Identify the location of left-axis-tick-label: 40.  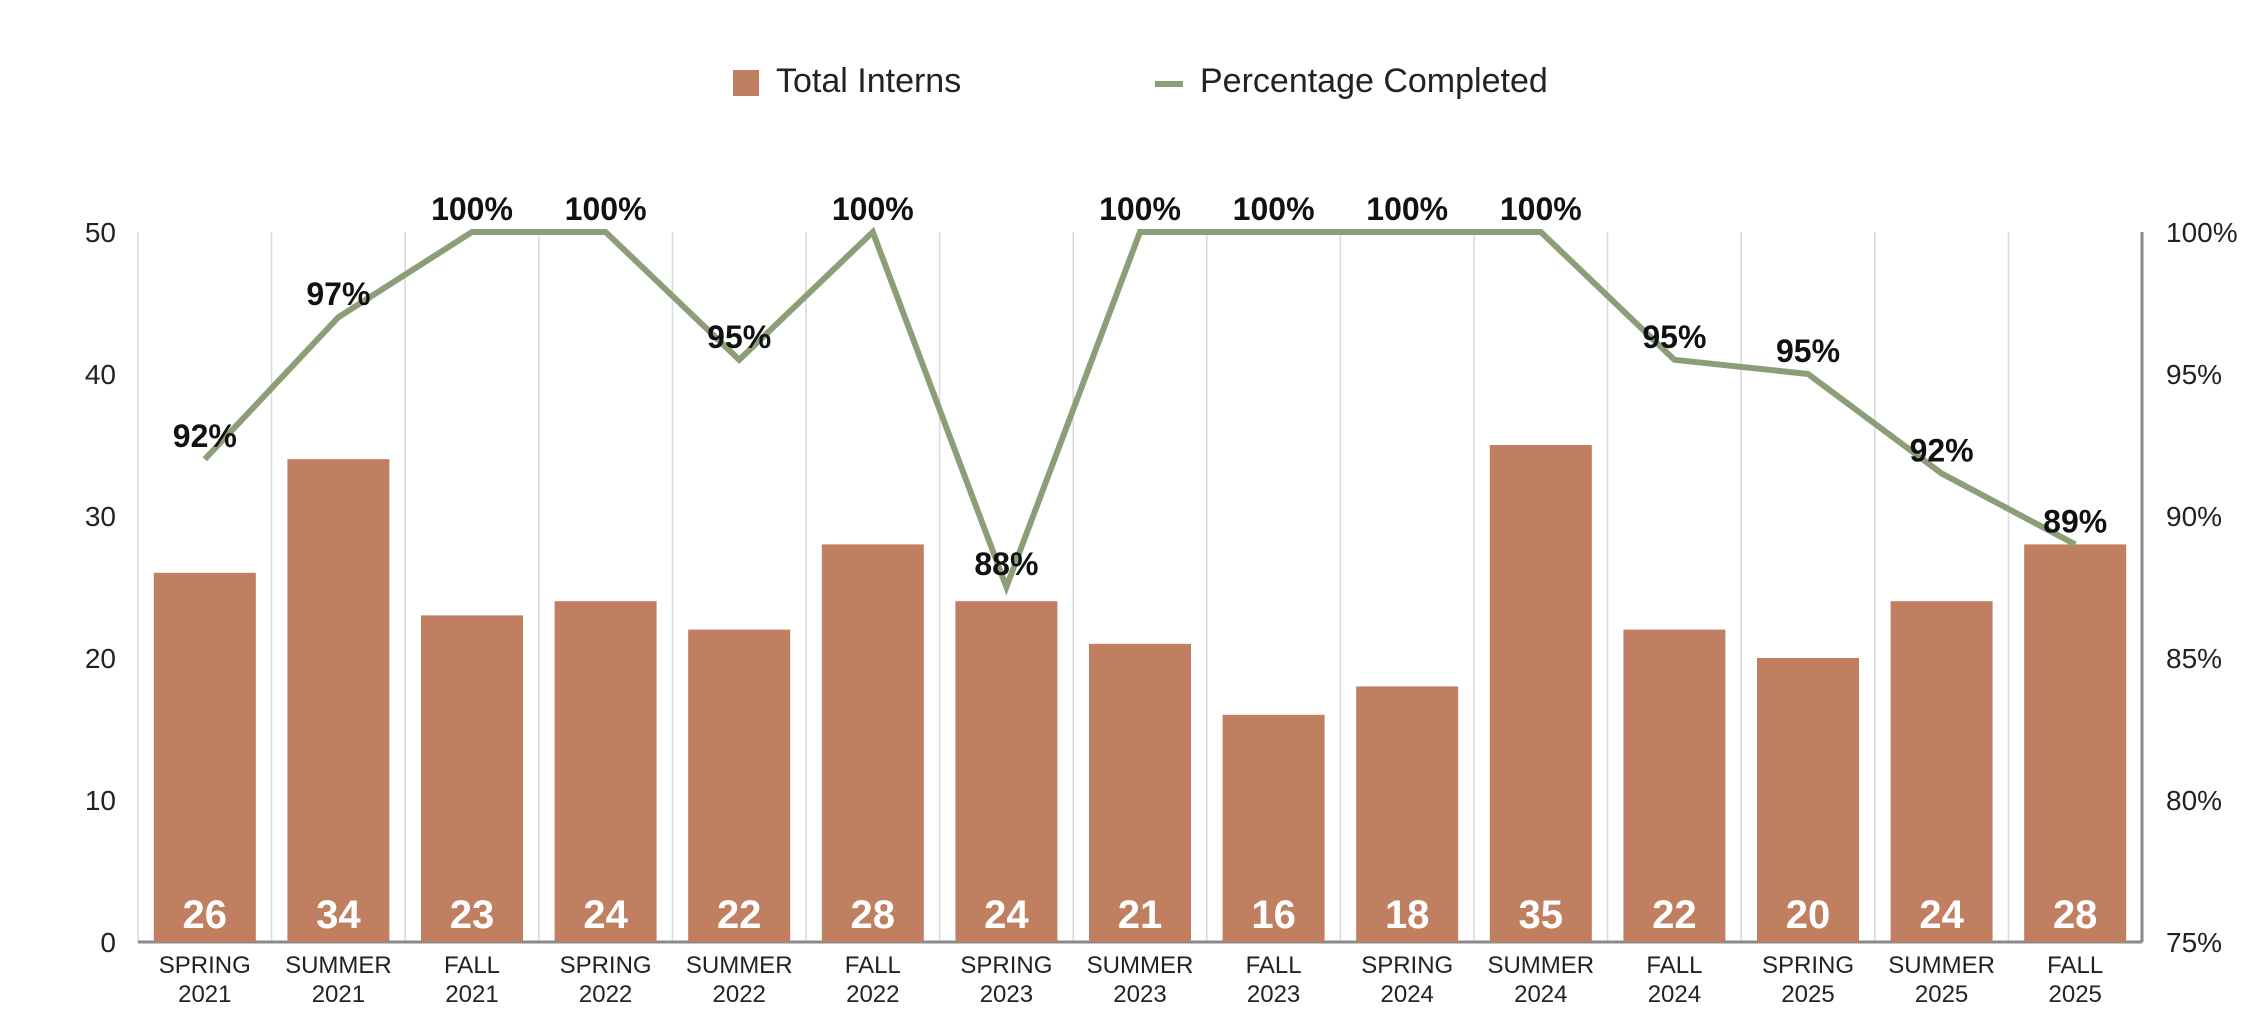
(100, 374).